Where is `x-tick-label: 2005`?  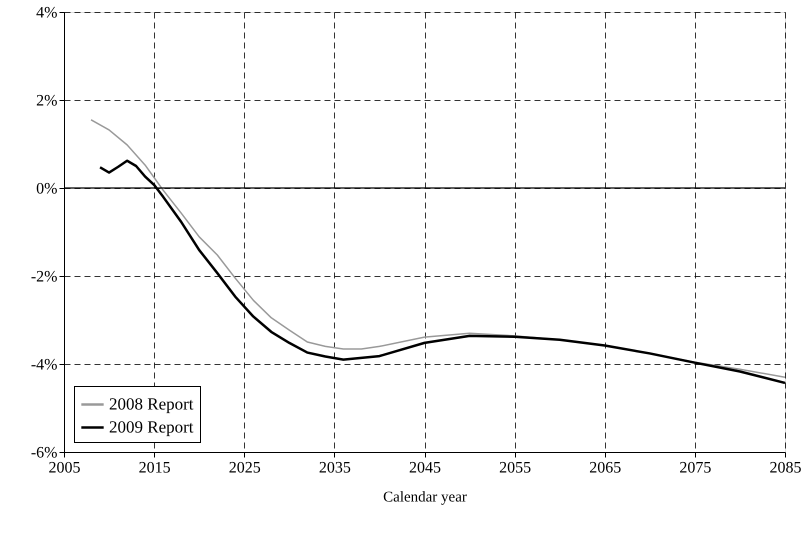
x-tick-label: 2005 is located at coordinates (64, 468).